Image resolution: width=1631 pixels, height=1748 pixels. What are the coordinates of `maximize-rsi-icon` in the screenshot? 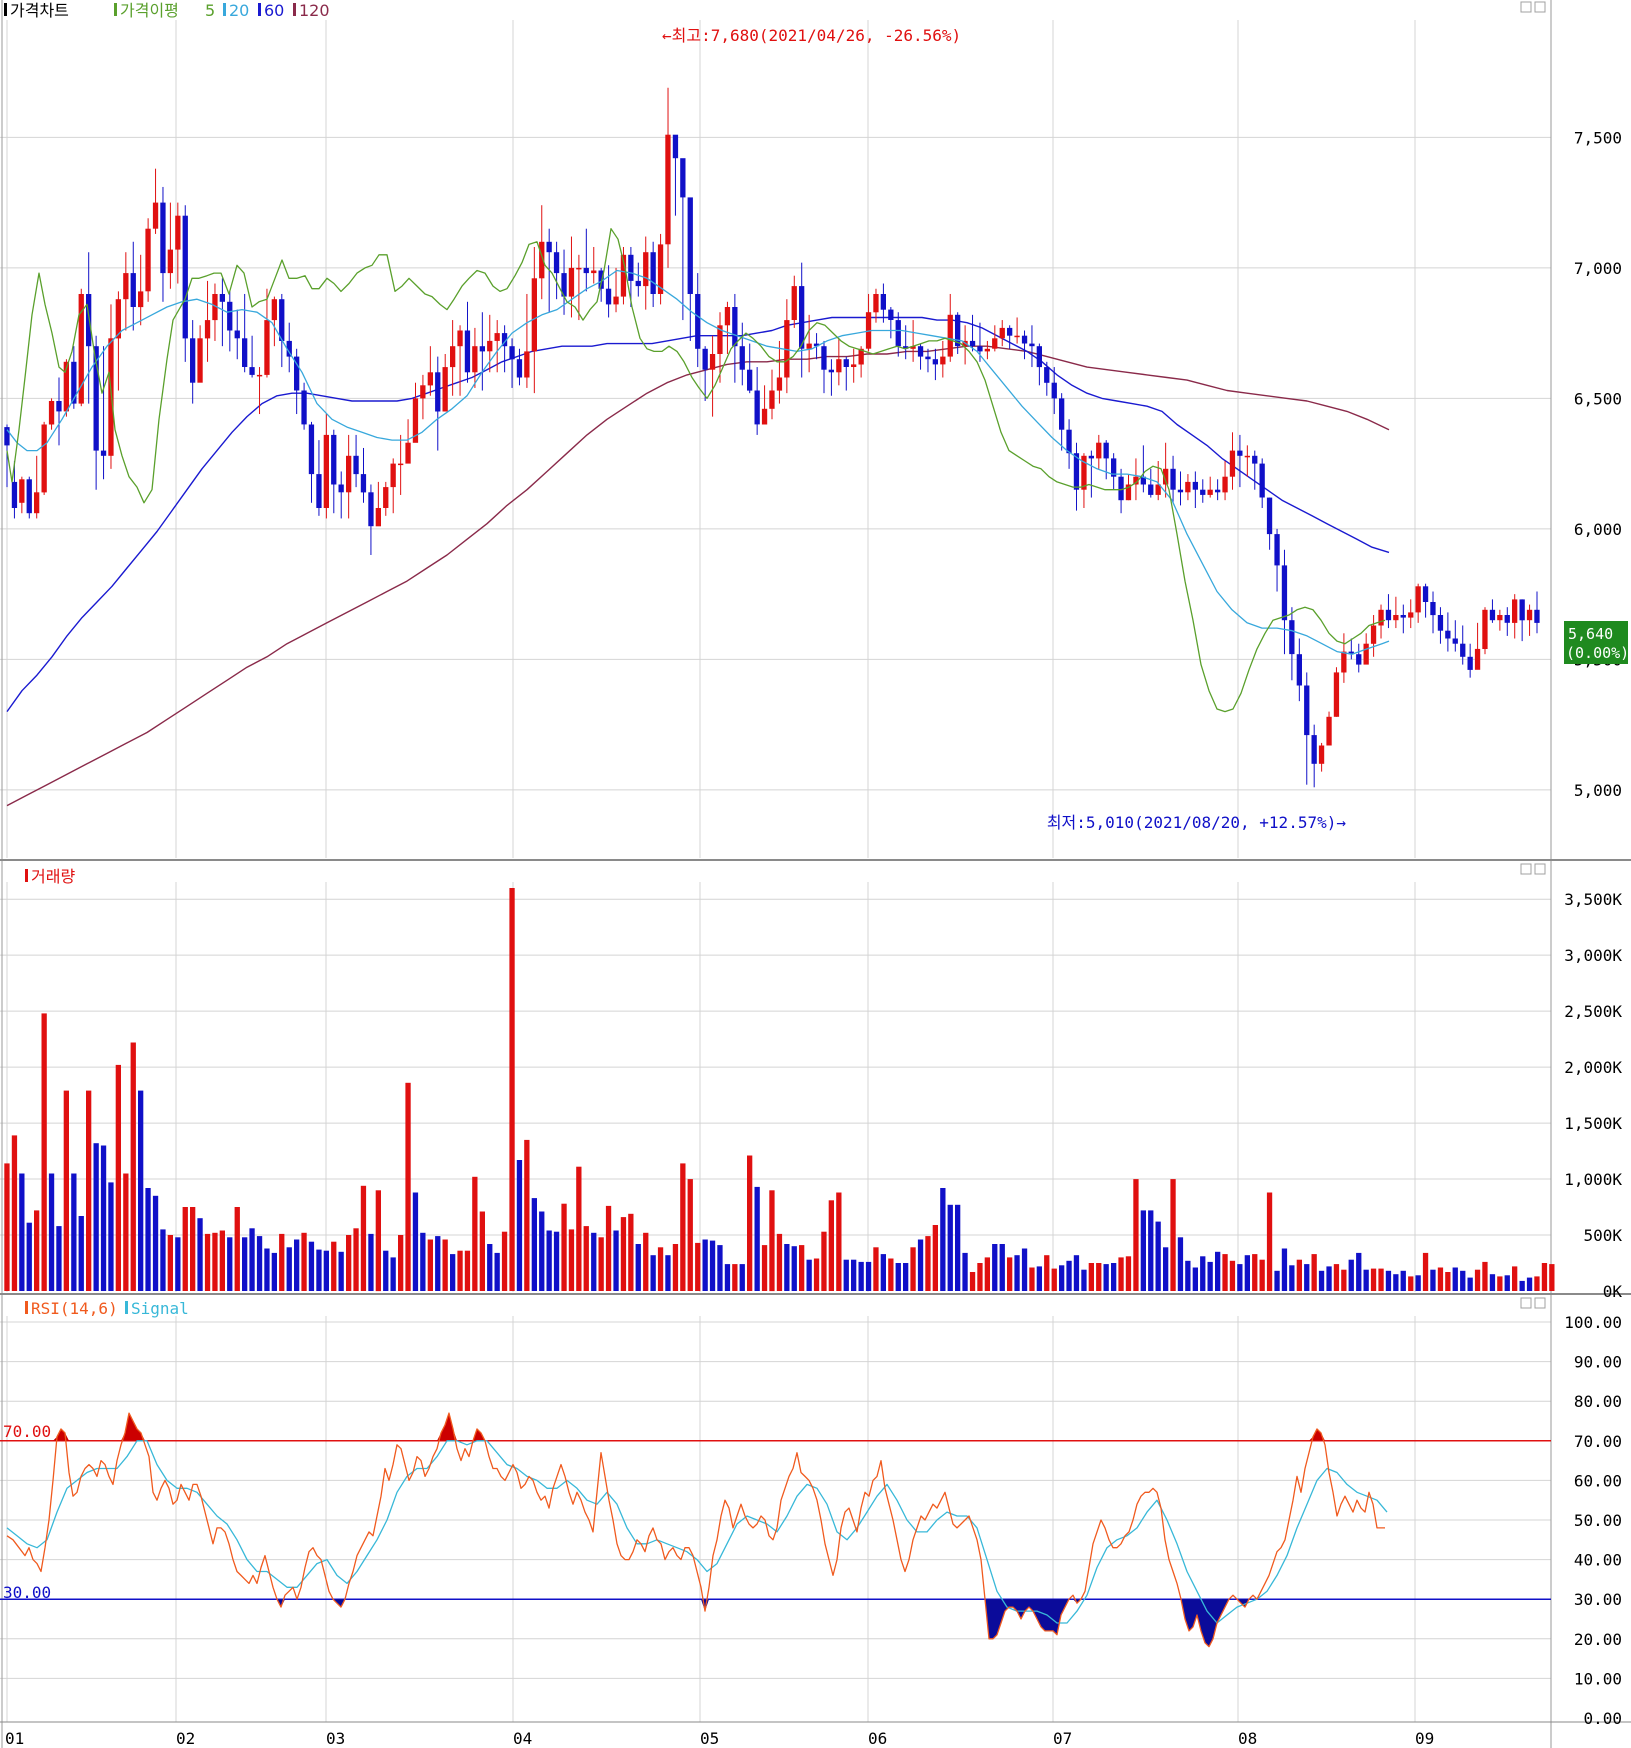 It's located at (1526, 1303).